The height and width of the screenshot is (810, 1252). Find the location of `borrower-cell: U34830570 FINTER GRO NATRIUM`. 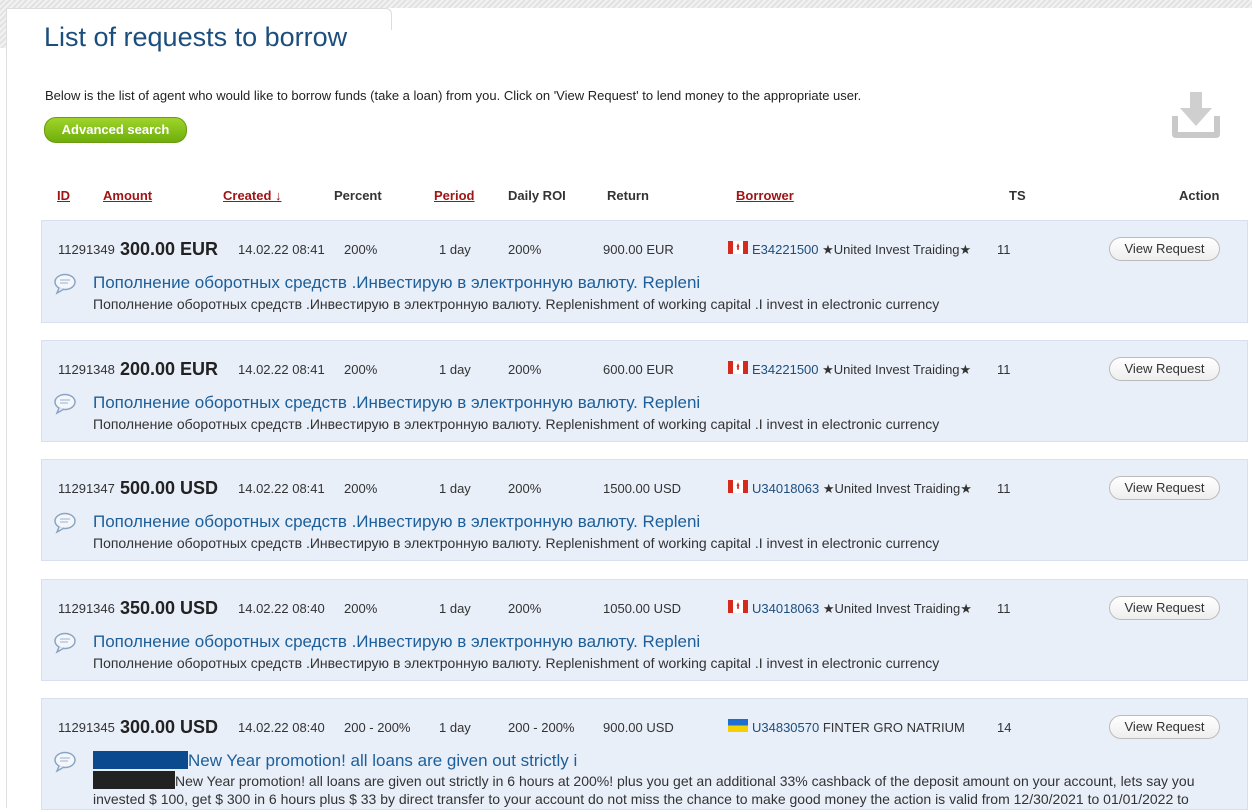

borrower-cell: U34830570 FINTER GRO NATRIUM is located at coordinates (858, 727).